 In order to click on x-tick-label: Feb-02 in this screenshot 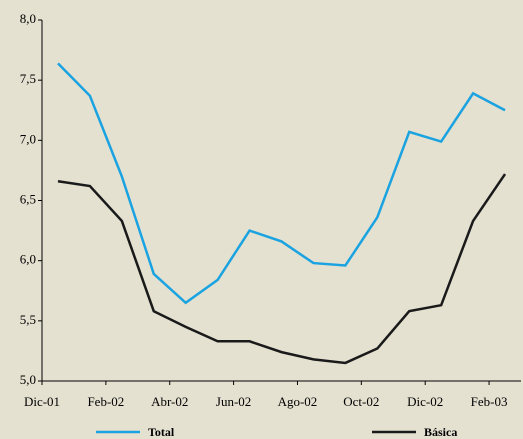, I will do `click(105, 401)`.